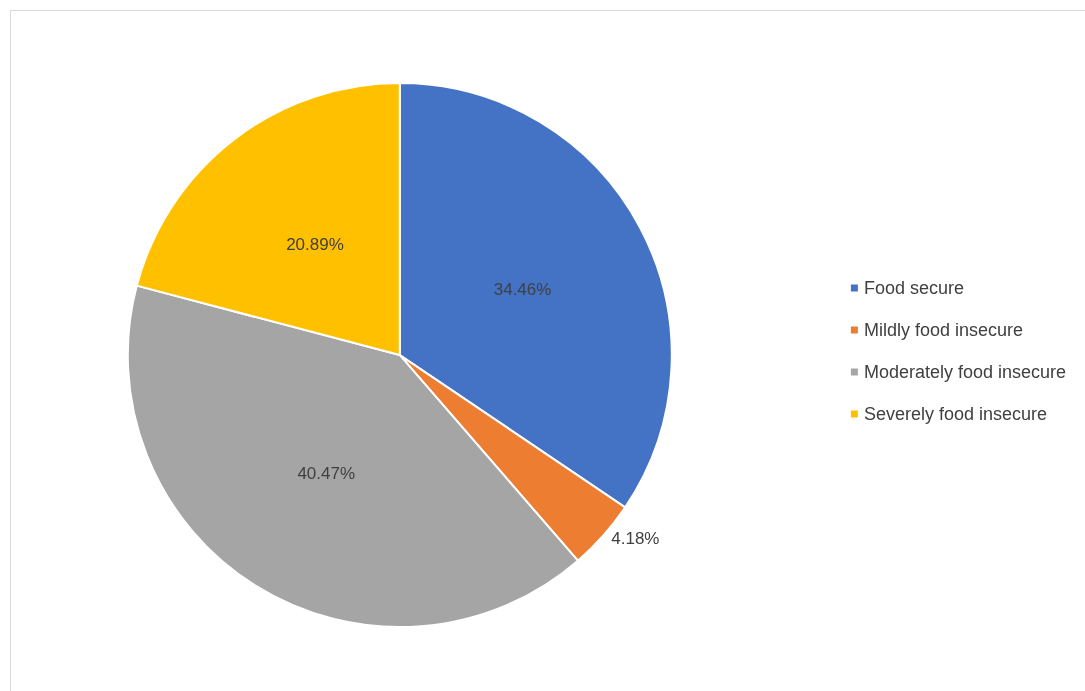  I want to click on data-label: 20.89%, so click(315, 245).